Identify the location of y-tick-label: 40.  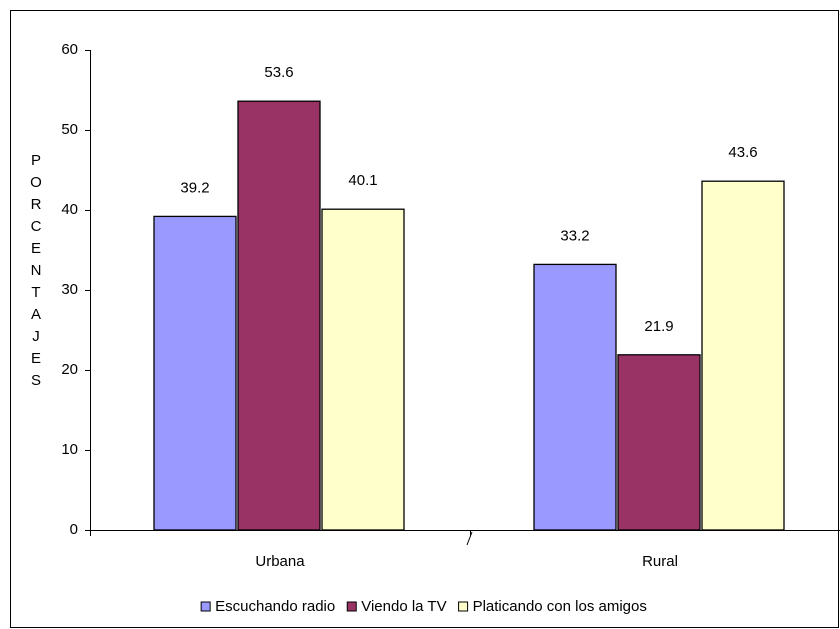
(69, 209).